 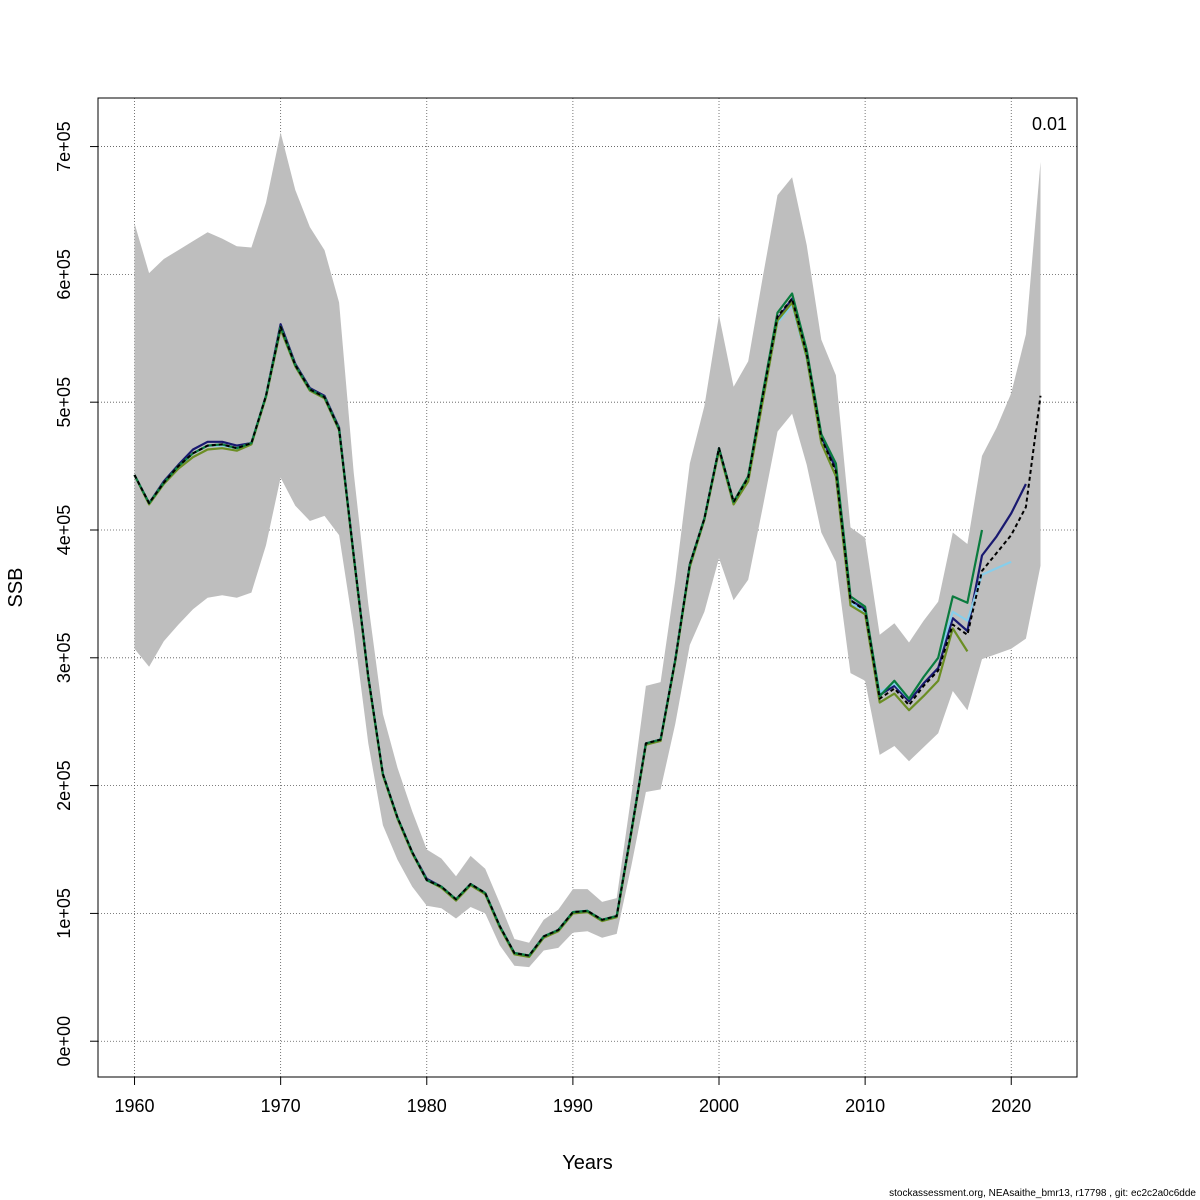 What do you see at coordinates (76, 593) in the screenshot?
I see `y-axis: 0e+00 1e+05 2e+05 3e+05 4e+05 5e+05 6e+05 7e+05` at bounding box center [76, 593].